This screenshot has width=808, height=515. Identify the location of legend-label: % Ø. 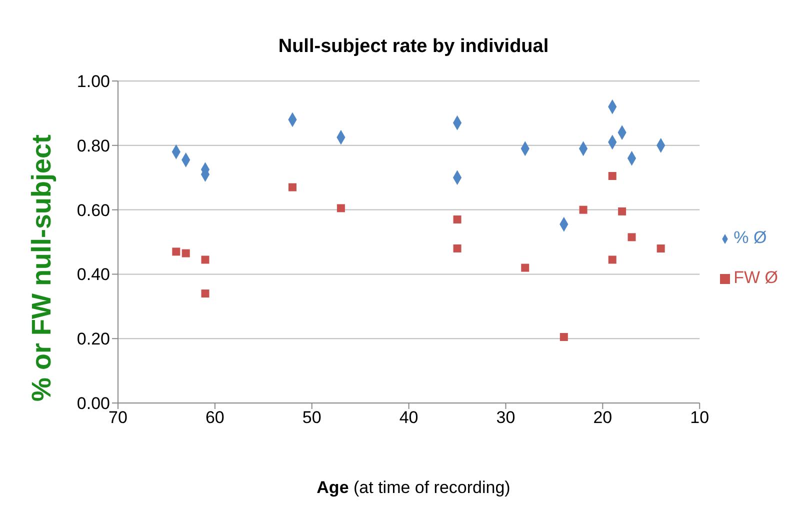
(750, 237).